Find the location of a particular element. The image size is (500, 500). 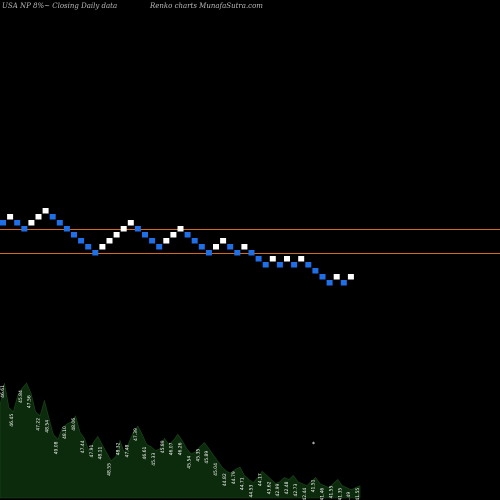

volume-label: 47.48 is located at coordinates (127, 450).